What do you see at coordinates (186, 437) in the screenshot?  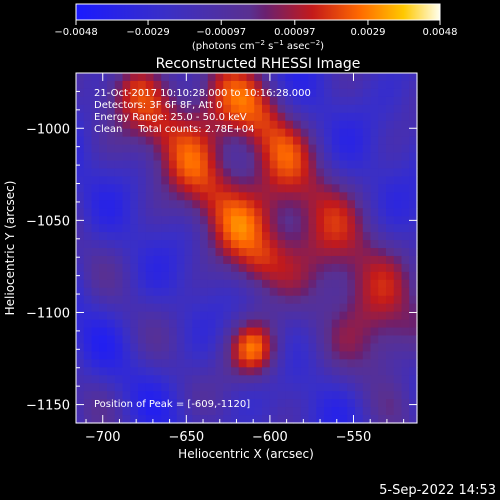 I see `x-tick-label: −650` at bounding box center [186, 437].